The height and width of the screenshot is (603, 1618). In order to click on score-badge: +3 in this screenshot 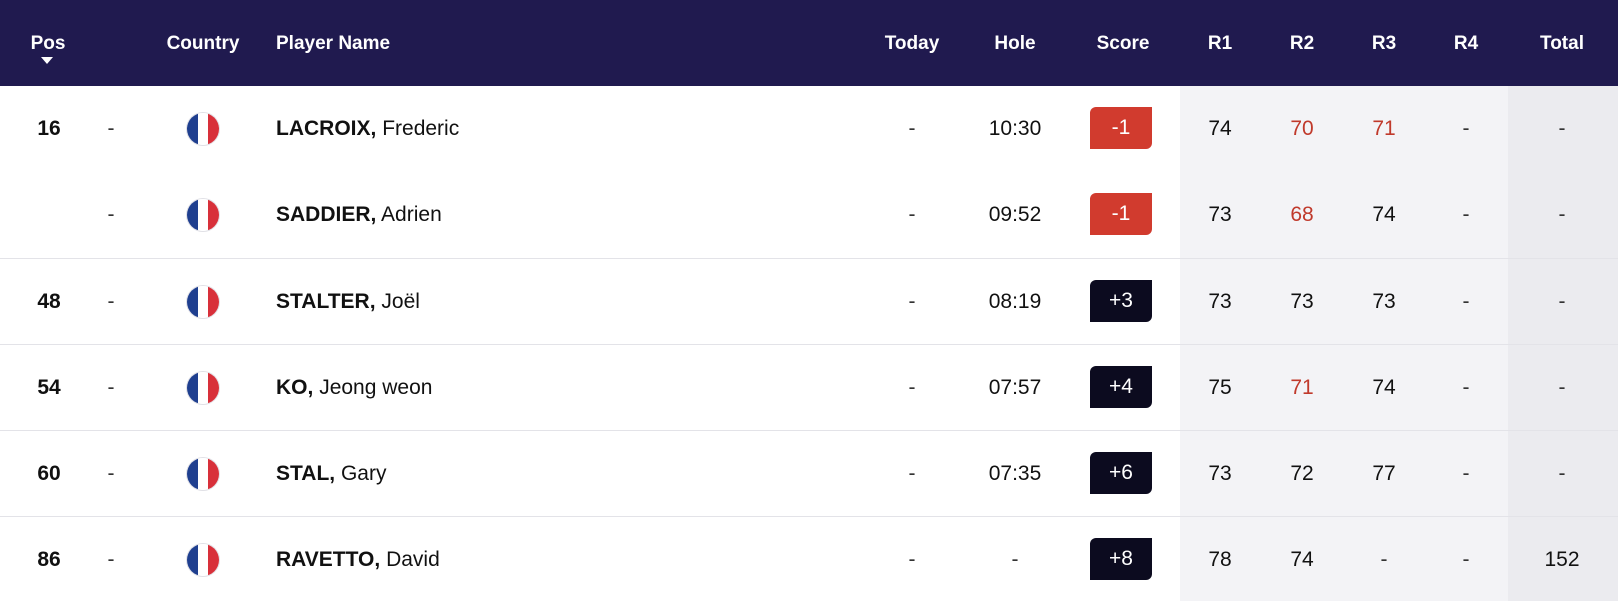, I will do `click(1121, 301)`.